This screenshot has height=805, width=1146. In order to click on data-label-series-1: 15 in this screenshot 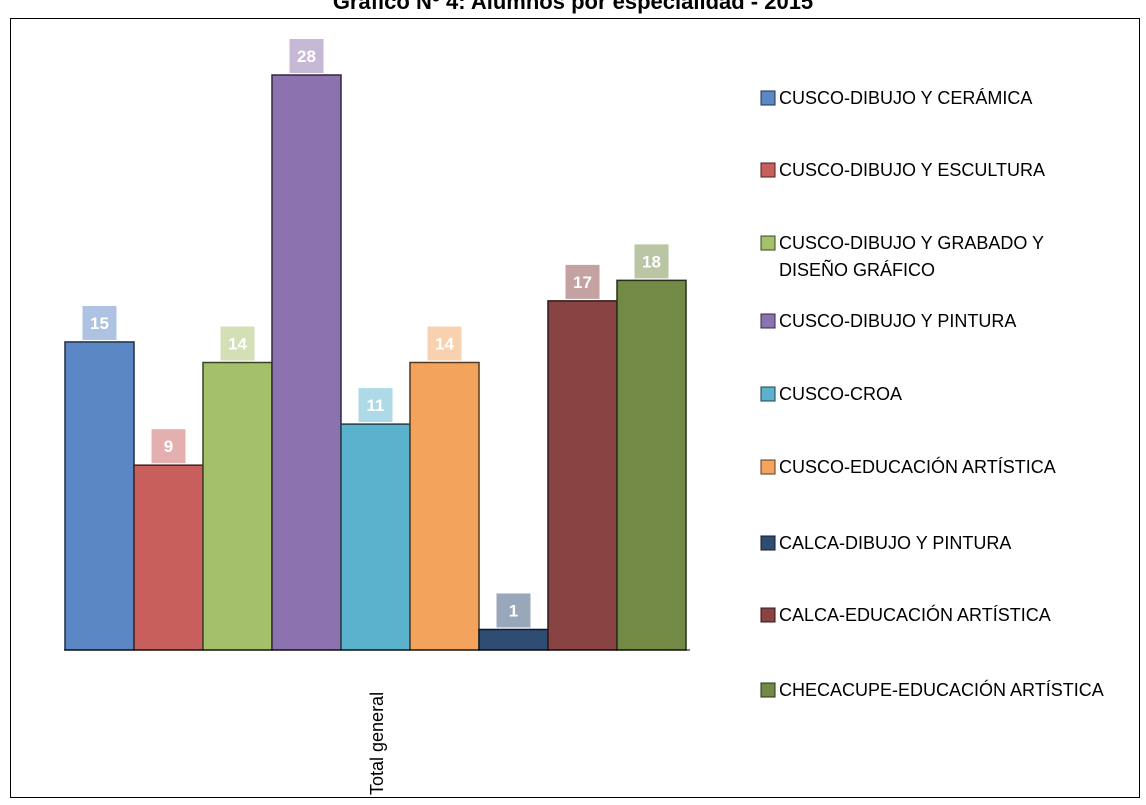, I will do `click(99, 323)`.